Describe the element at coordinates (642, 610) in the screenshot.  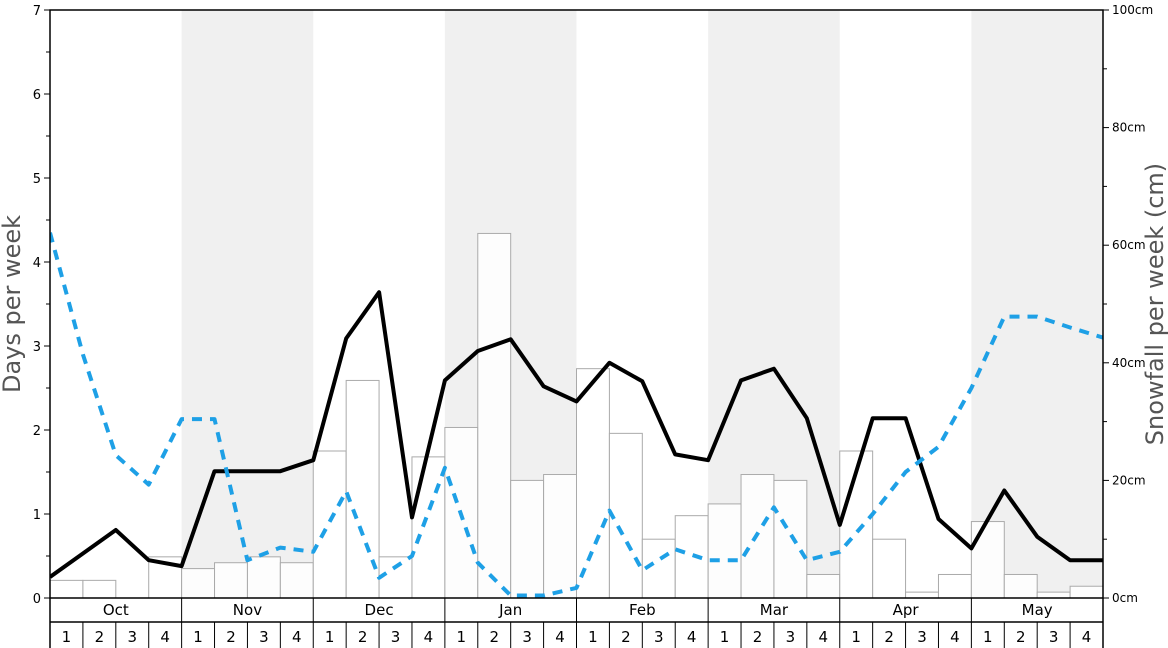
I see `month-label: Feb` at that location.